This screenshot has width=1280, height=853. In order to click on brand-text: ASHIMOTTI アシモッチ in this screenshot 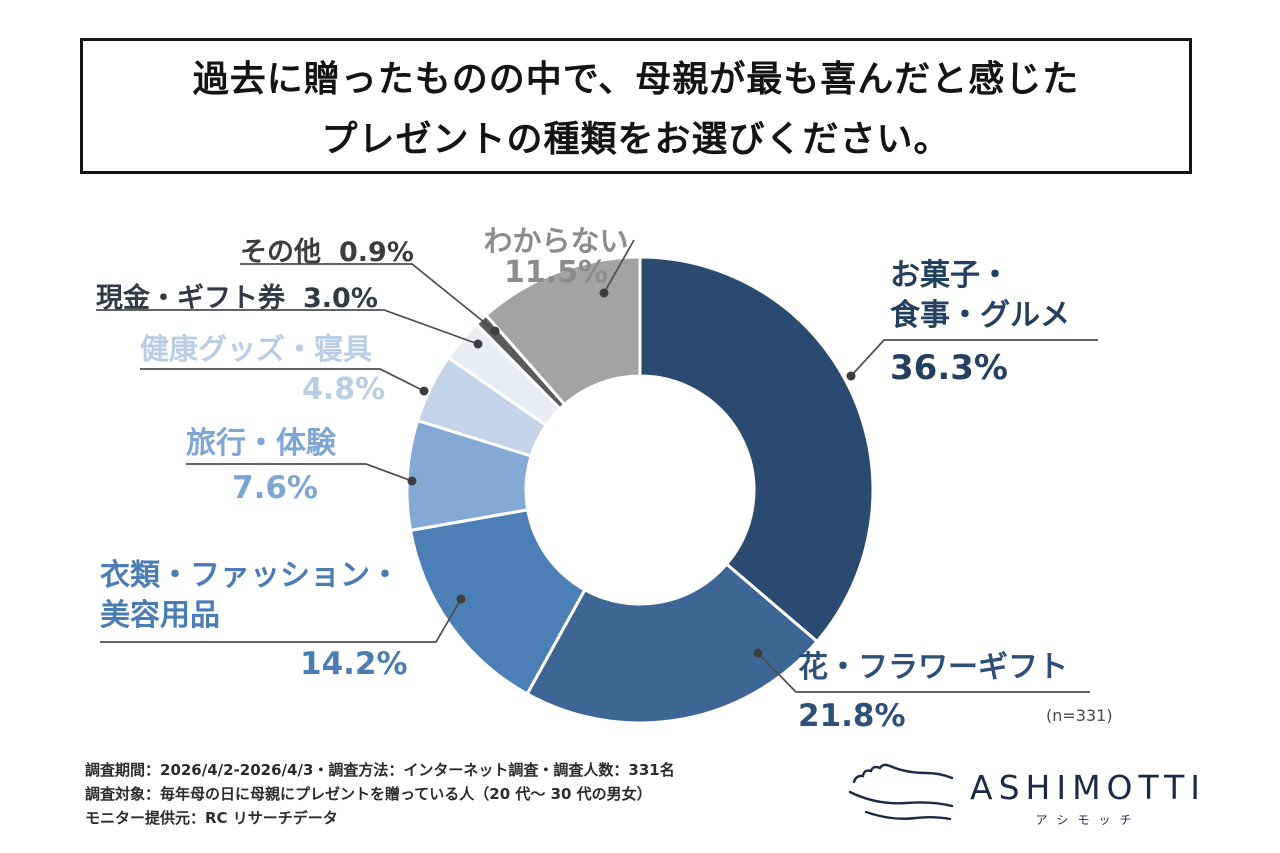, I will do `click(1088, 798)`.